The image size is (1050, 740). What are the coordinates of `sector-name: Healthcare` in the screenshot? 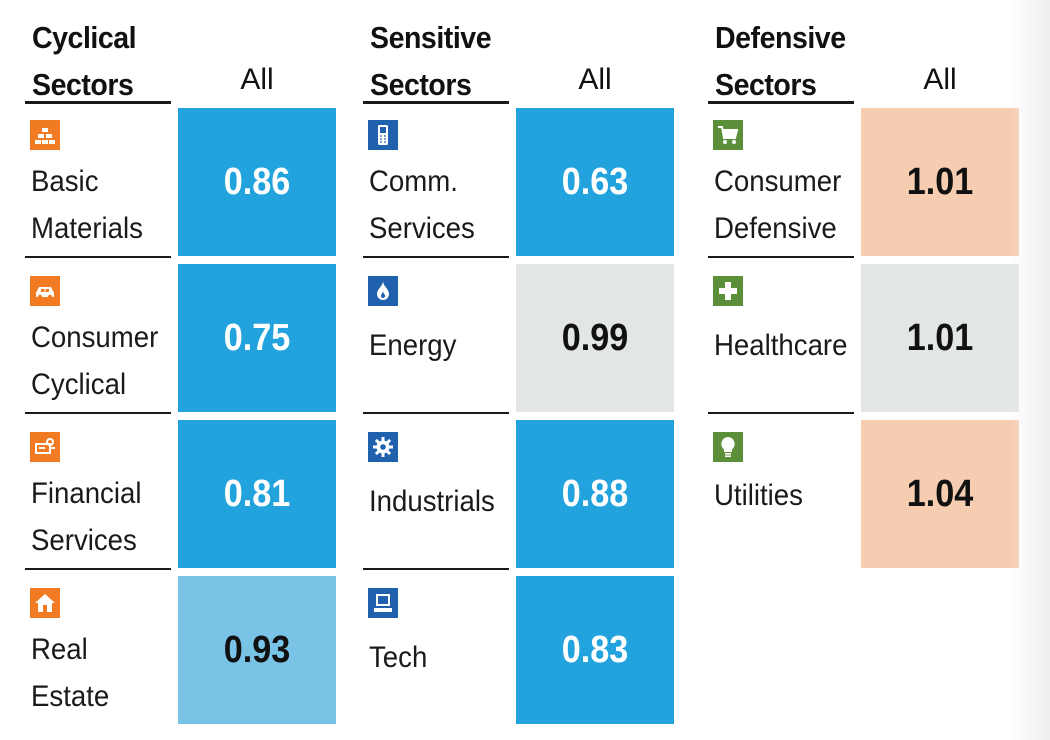 It's located at (781, 345).